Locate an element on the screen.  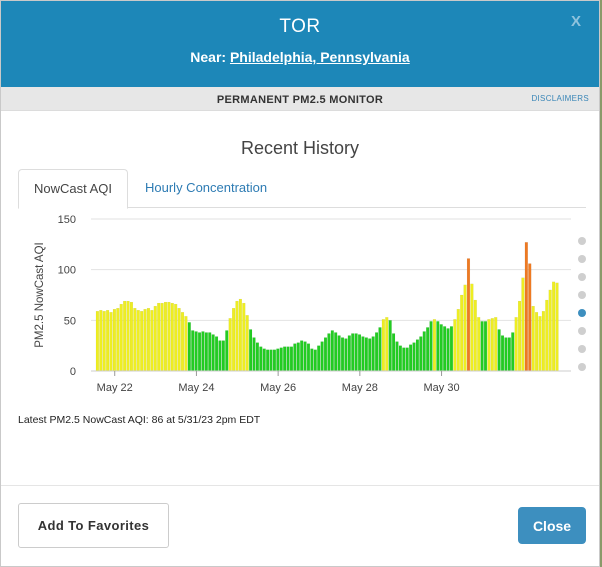
y-tick-label: 150 is located at coordinates (67, 220).